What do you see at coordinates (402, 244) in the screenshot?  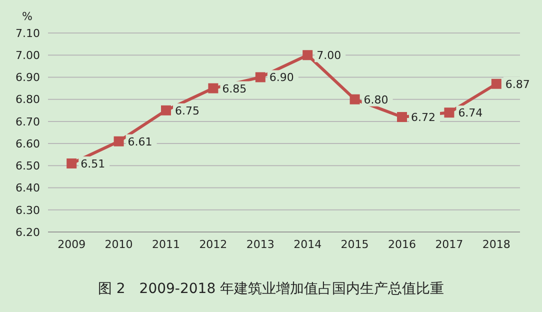 I see `x-tick-label: 2016` at bounding box center [402, 244].